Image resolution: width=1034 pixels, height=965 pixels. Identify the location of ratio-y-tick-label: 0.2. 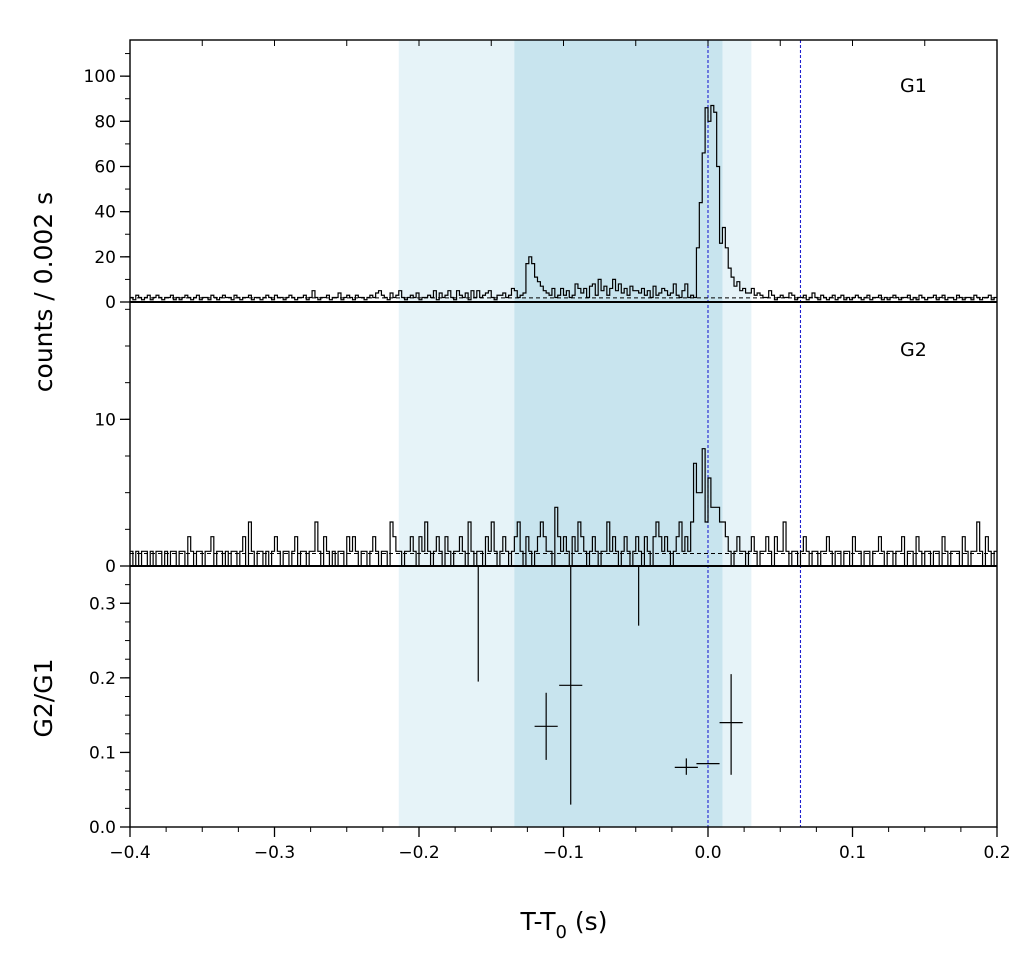
(102, 679).